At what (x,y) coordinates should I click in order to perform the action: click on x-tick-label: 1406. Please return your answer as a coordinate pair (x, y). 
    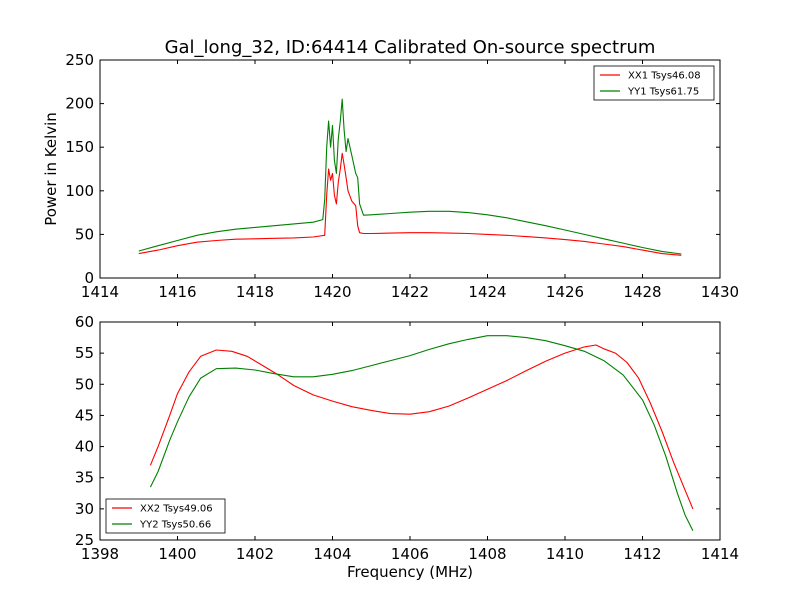
    Looking at the image, I should click on (410, 554).